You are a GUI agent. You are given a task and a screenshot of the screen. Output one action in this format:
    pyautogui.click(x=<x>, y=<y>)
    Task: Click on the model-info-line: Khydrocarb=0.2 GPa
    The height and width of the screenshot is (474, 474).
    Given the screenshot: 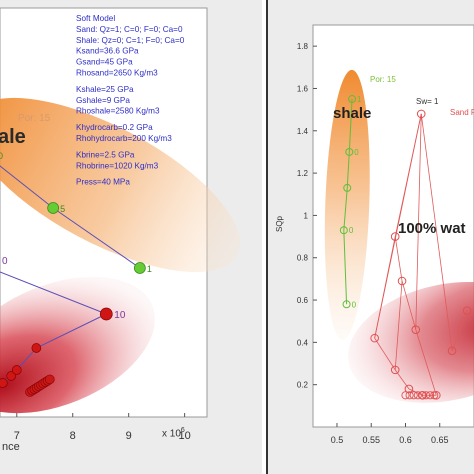 What is the action you would take?
    pyautogui.click(x=114, y=127)
    